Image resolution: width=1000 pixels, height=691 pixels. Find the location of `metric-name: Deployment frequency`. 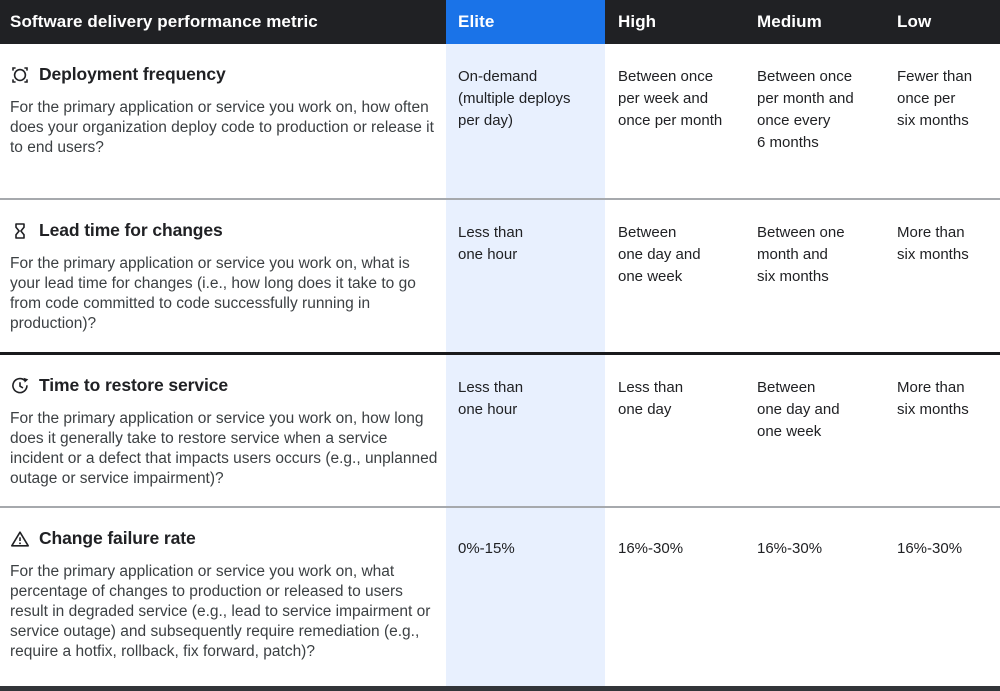

metric-name: Deployment frequency is located at coordinates (132, 74).